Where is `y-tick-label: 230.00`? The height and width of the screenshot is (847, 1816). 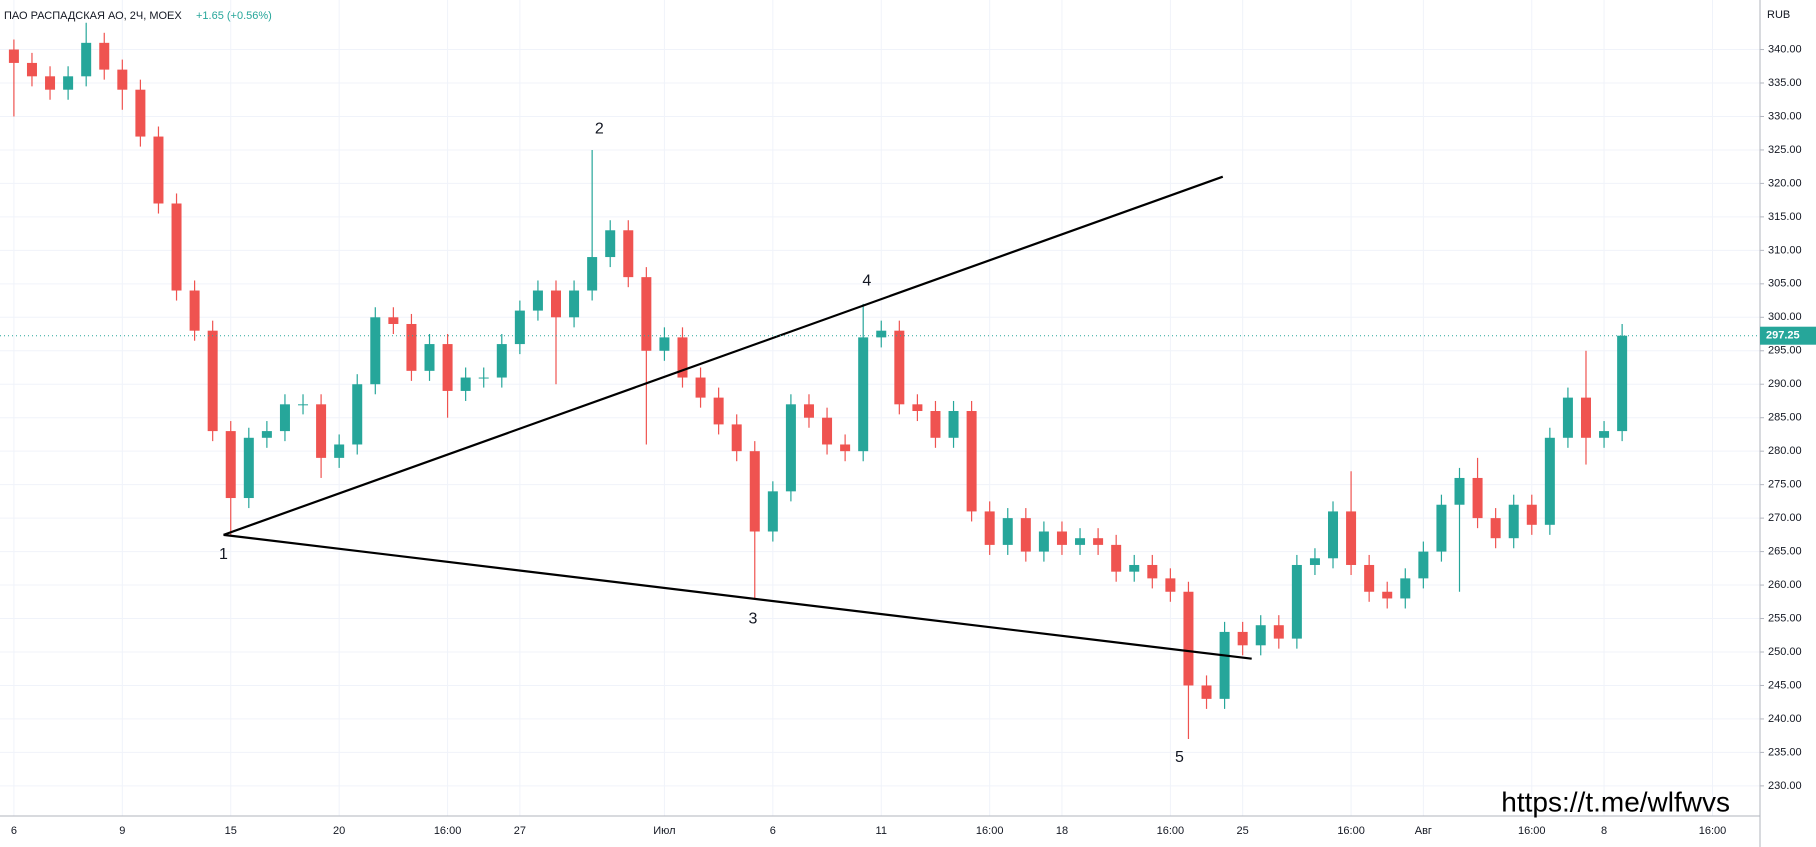
y-tick-label: 230.00 is located at coordinates (1785, 786).